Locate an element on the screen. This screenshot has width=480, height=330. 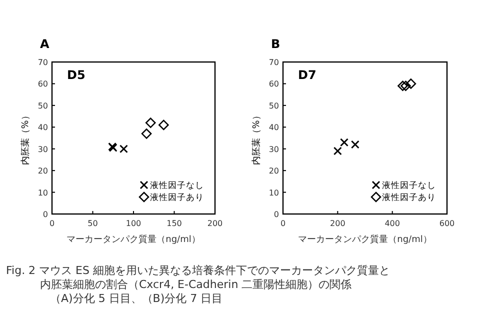
x-tick-label: 50 is located at coordinates (93, 223).